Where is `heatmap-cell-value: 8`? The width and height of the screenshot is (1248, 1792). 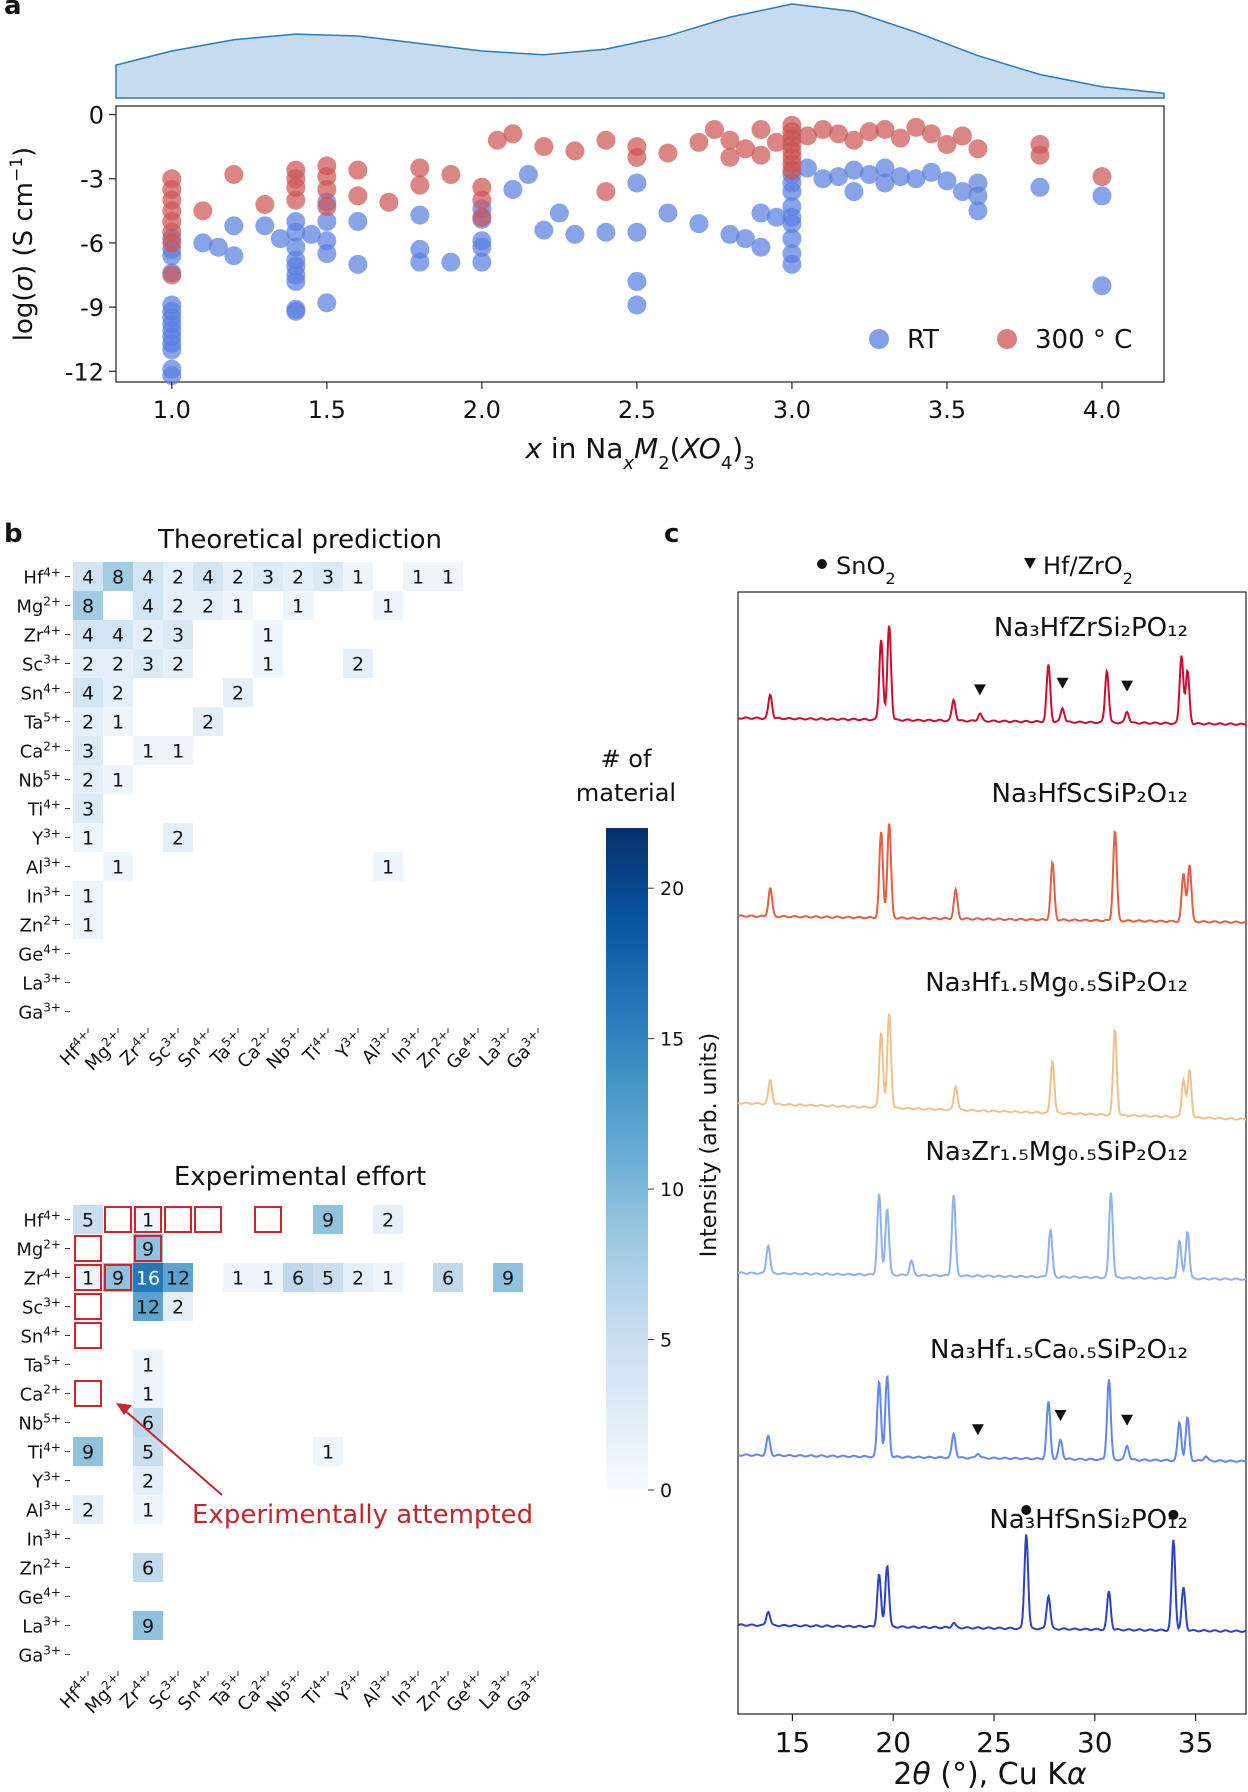 heatmap-cell-value: 8 is located at coordinates (88, 607).